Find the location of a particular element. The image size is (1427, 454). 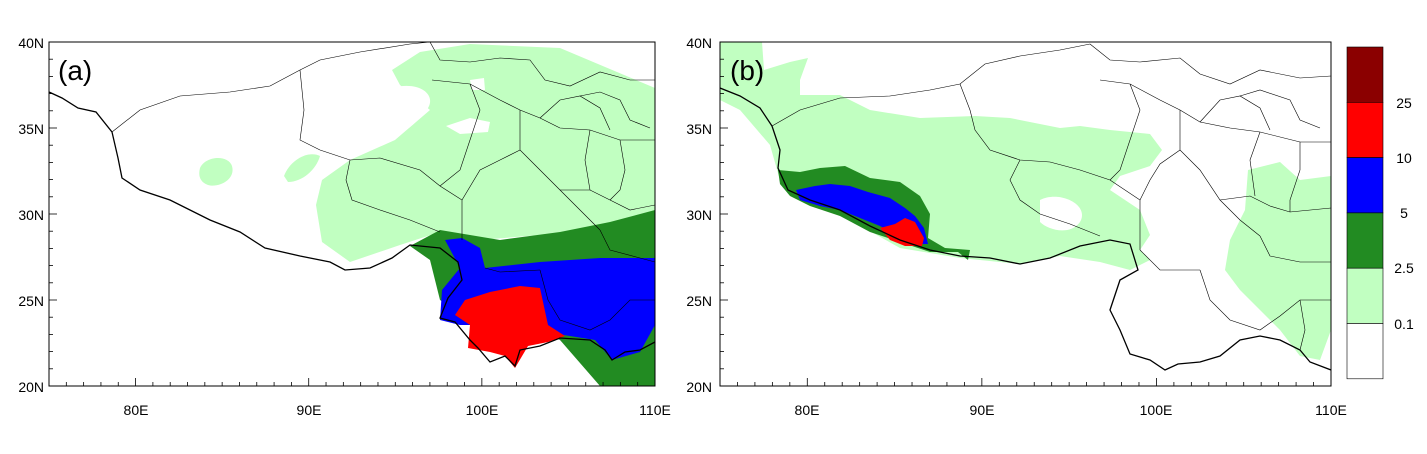

precip-field-light-green is located at coordinates (485, 153).